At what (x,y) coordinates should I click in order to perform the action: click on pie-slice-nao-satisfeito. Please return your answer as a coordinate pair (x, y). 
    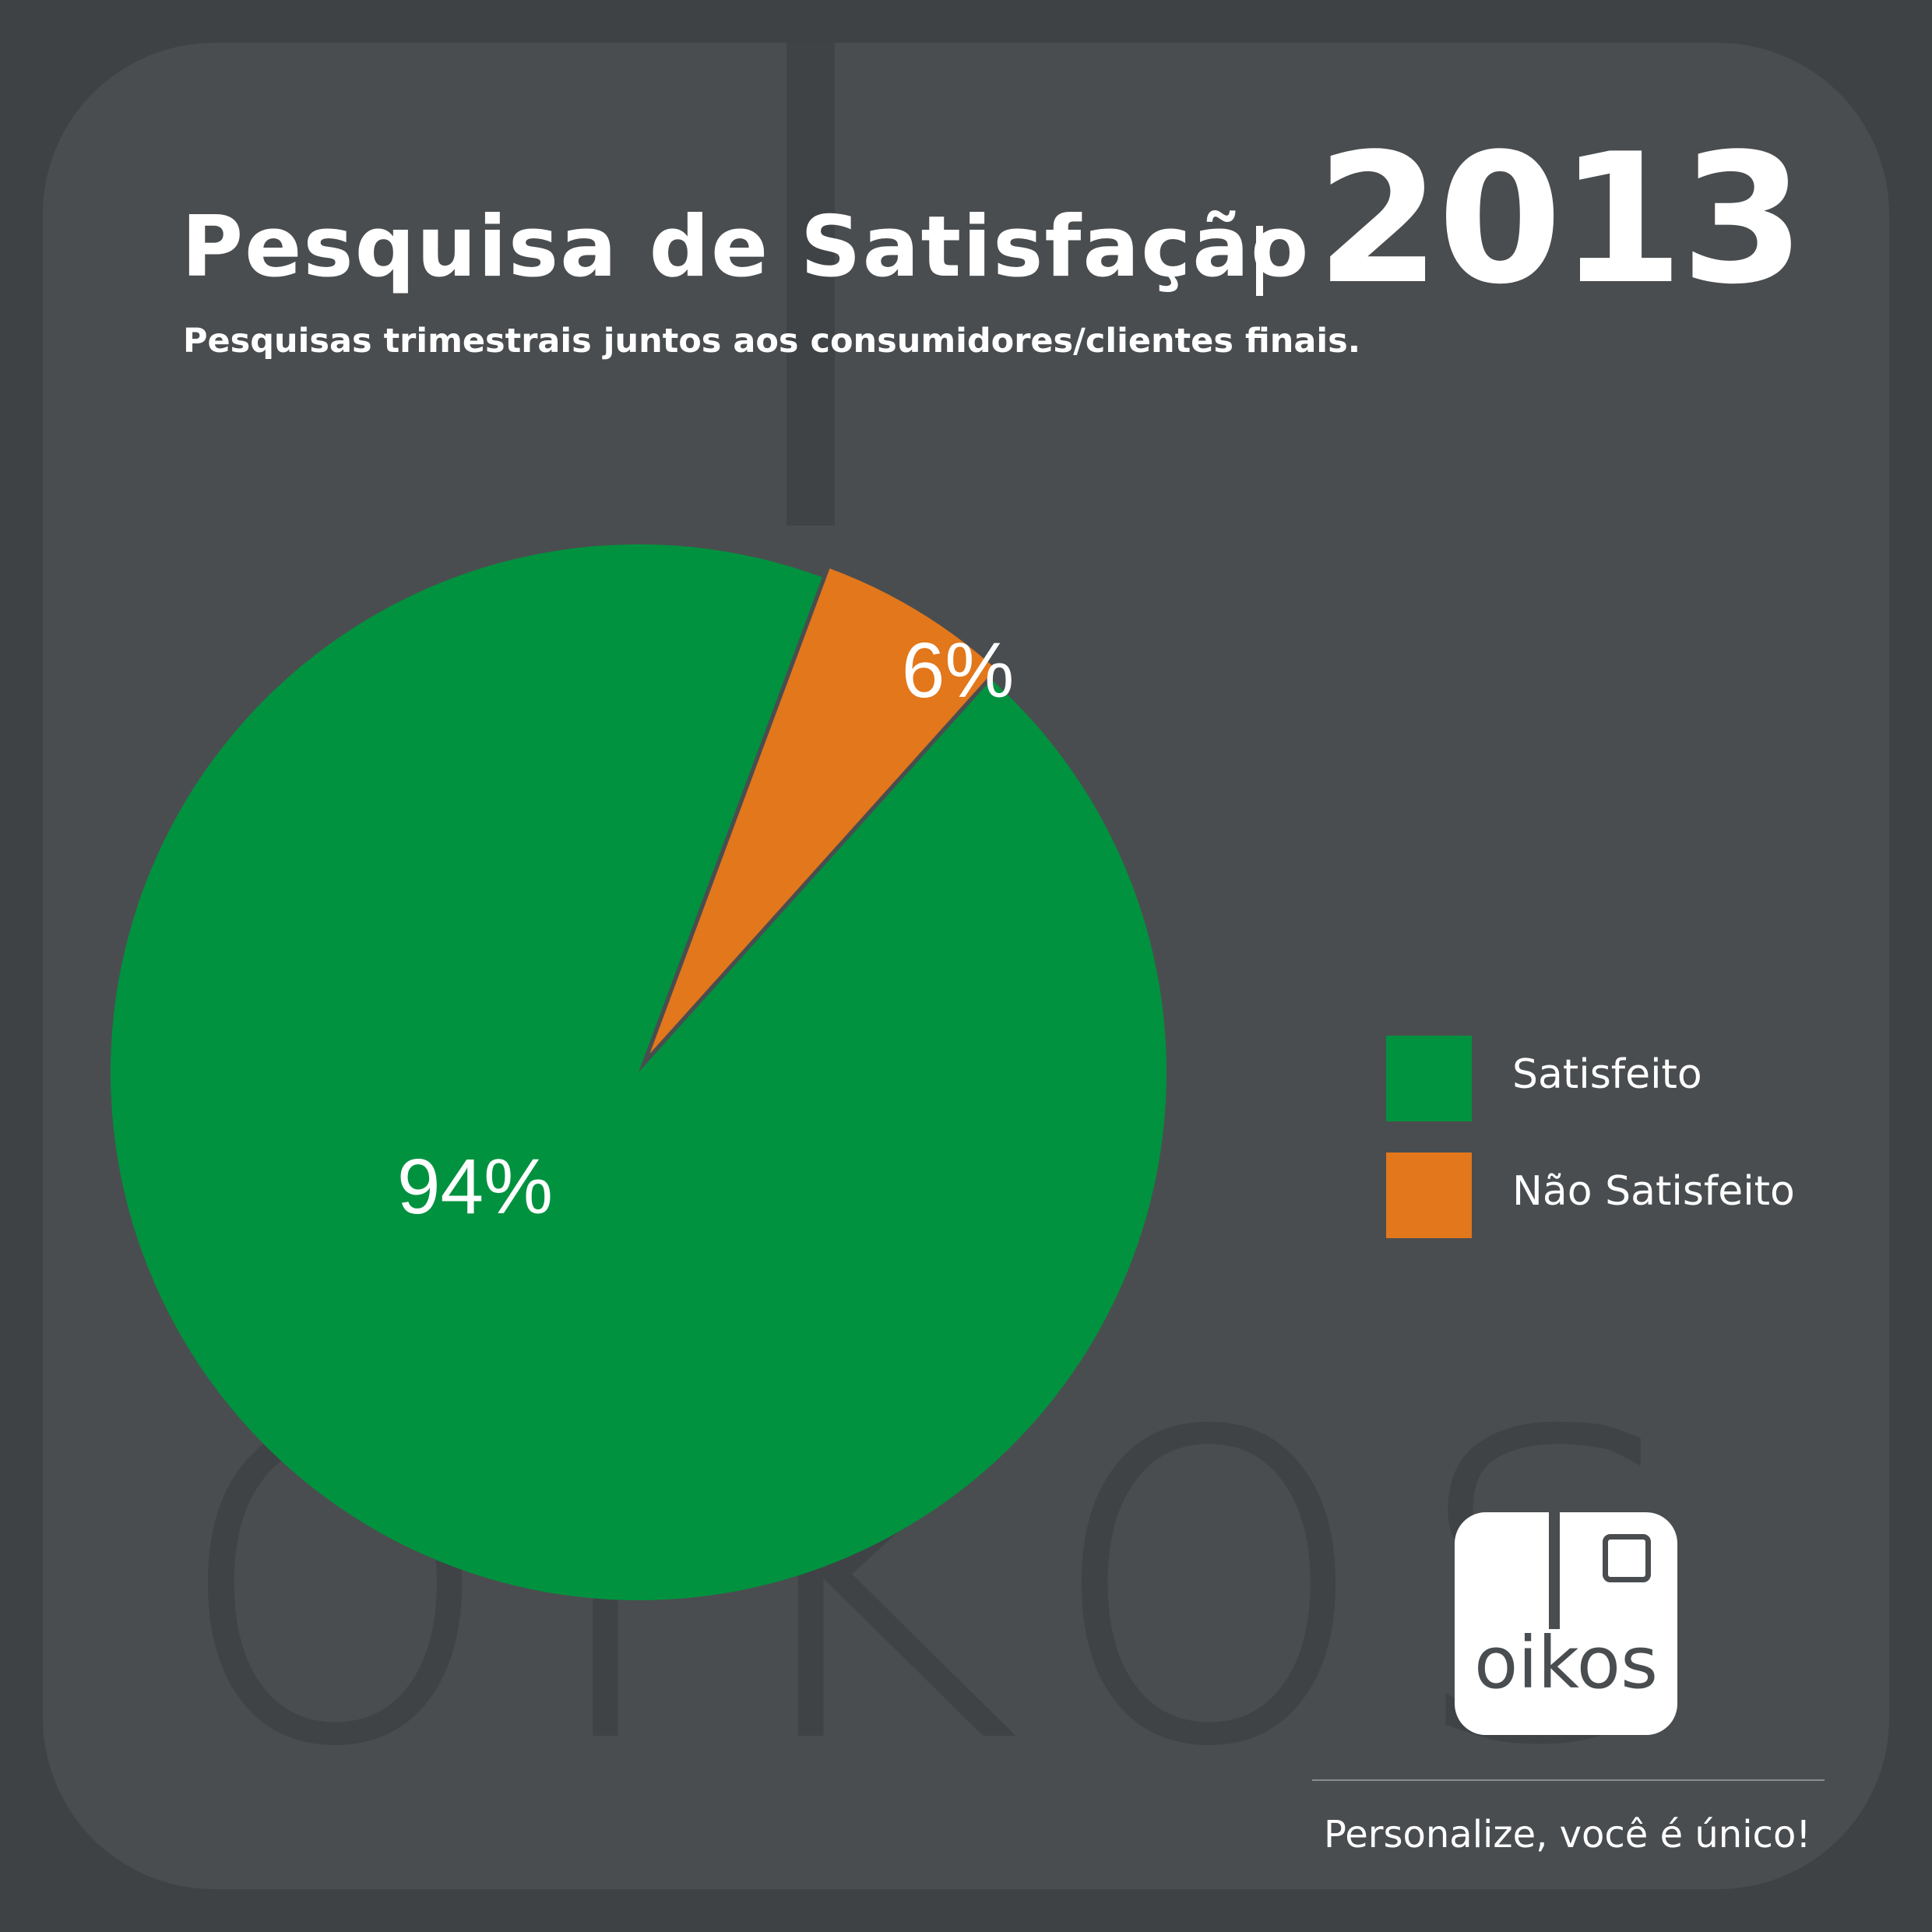
    Looking at the image, I should click on (822, 811).